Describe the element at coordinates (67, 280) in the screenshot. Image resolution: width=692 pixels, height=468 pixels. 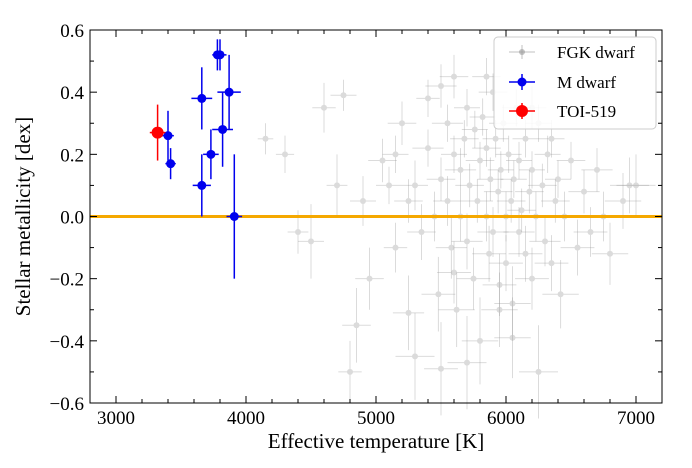
I see `y-tick-label: −0.2` at that location.